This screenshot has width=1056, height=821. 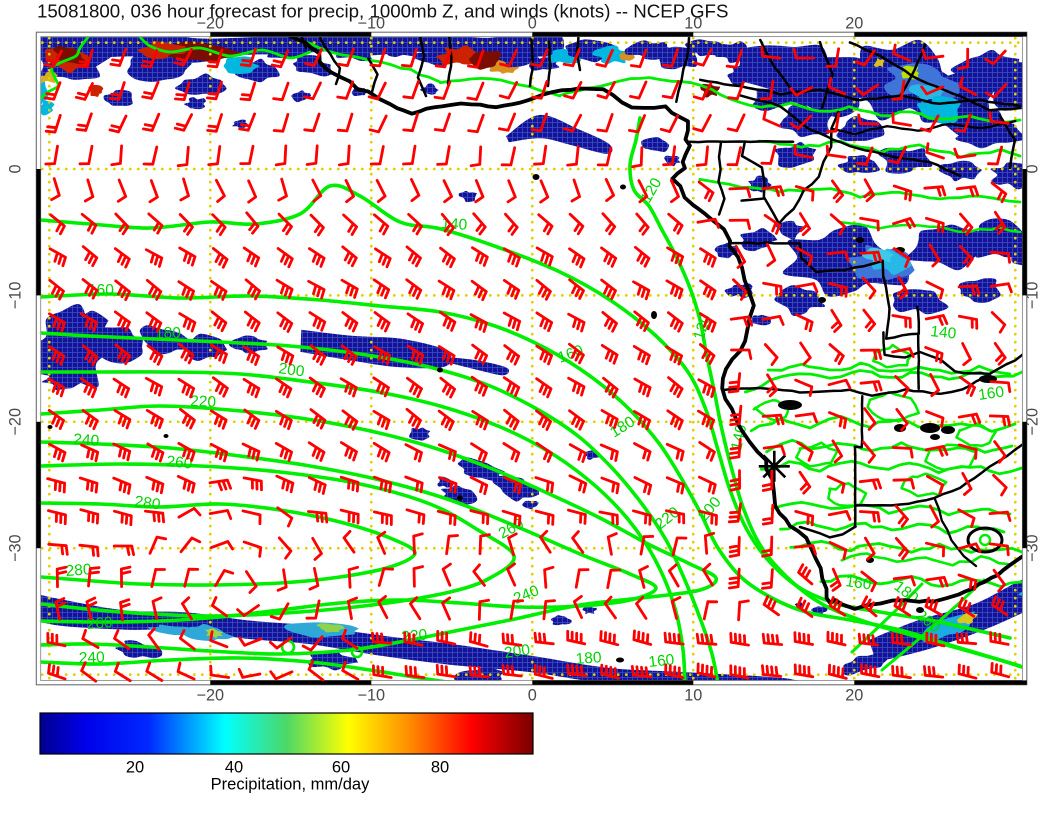 I want to click on svg-text: 220, so click(x=203, y=402).